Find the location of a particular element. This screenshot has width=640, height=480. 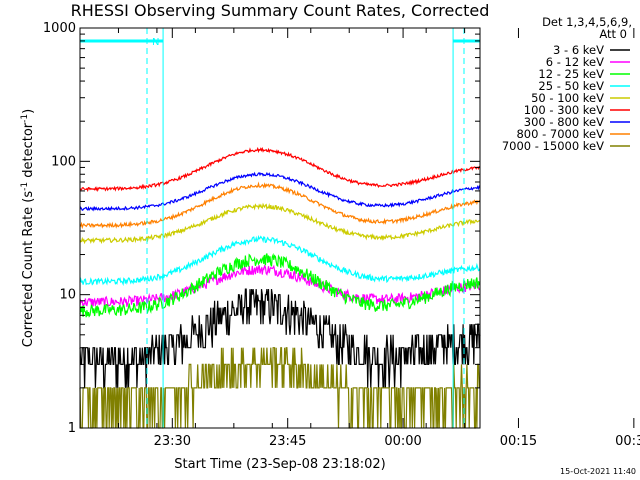

x-tick-label: 23:30 is located at coordinates (172, 441).